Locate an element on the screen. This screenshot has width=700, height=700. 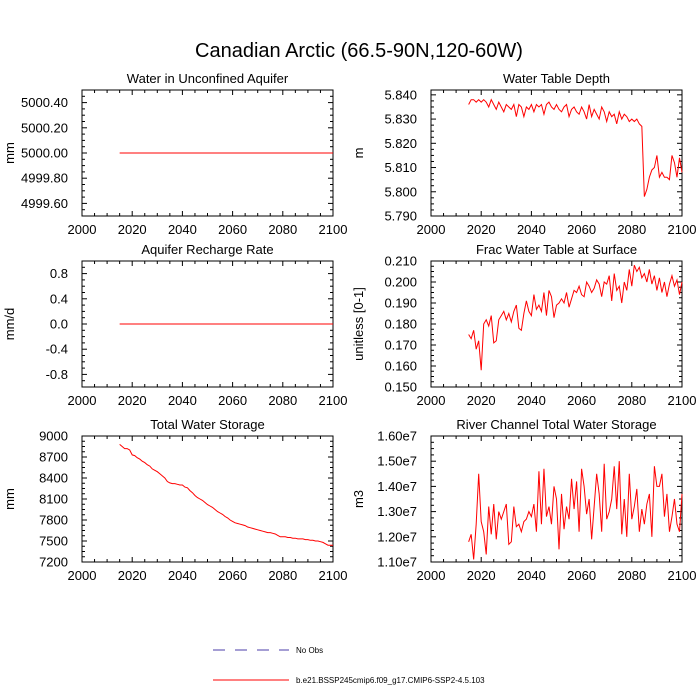
panel-title: Aquifer Recharge Rate is located at coordinates (207, 249).